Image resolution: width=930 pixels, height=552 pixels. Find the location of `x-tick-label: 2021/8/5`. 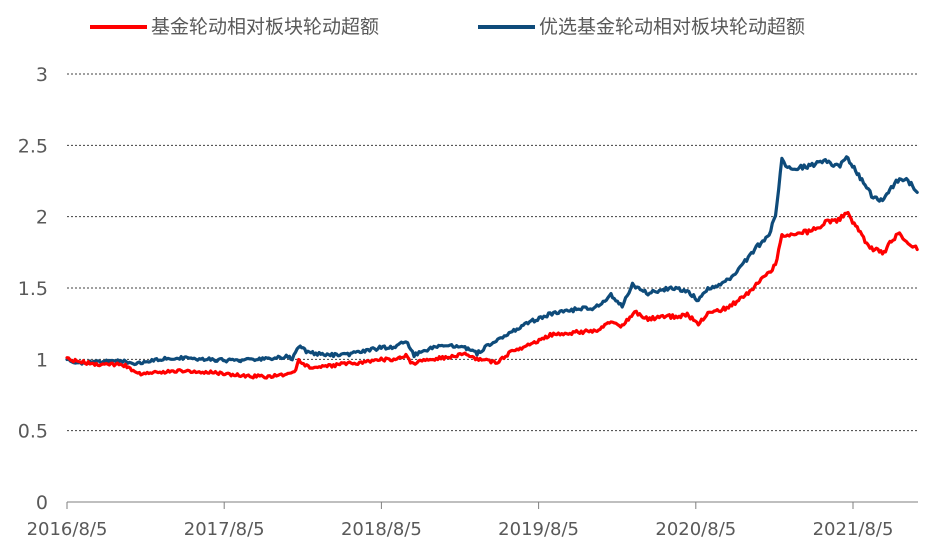

x-tick-label: 2021/8/5 is located at coordinates (853, 529).